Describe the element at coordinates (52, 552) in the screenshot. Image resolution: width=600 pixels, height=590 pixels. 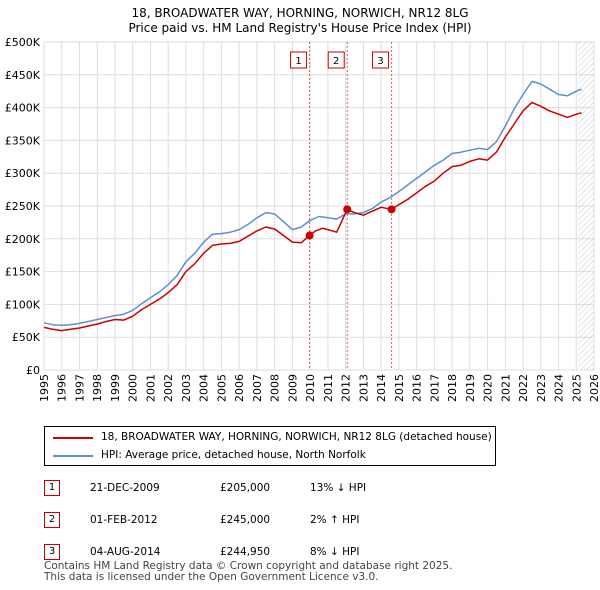
I see `sale-badge: 3` at that location.